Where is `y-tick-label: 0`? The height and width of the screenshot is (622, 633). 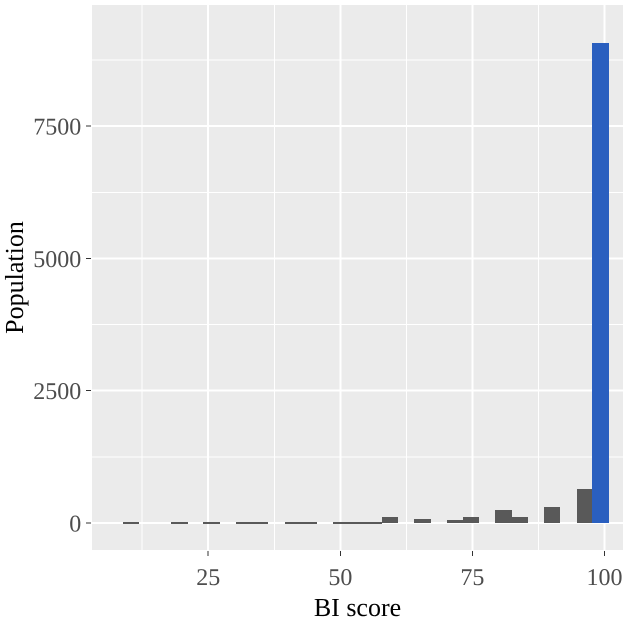 y-tick-label: 0 is located at coordinates (75, 524).